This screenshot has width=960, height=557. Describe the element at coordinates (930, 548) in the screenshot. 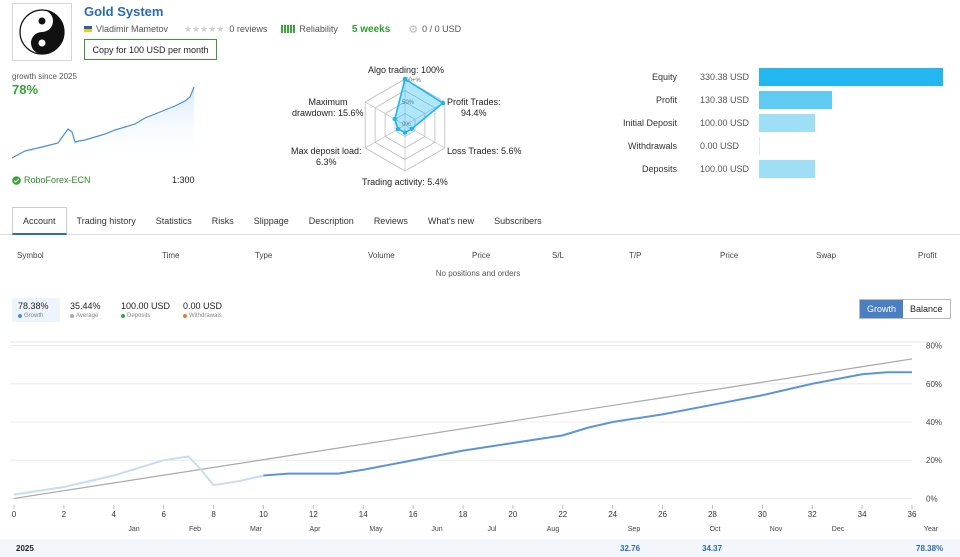

I see `year-total-growth: 78.38%` at that location.